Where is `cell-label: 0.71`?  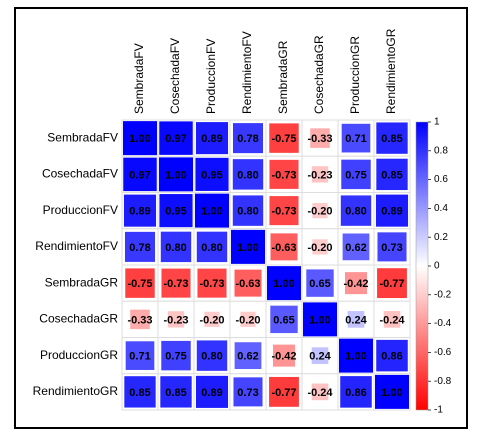
cell-label: 0.71 is located at coordinates (139, 357).